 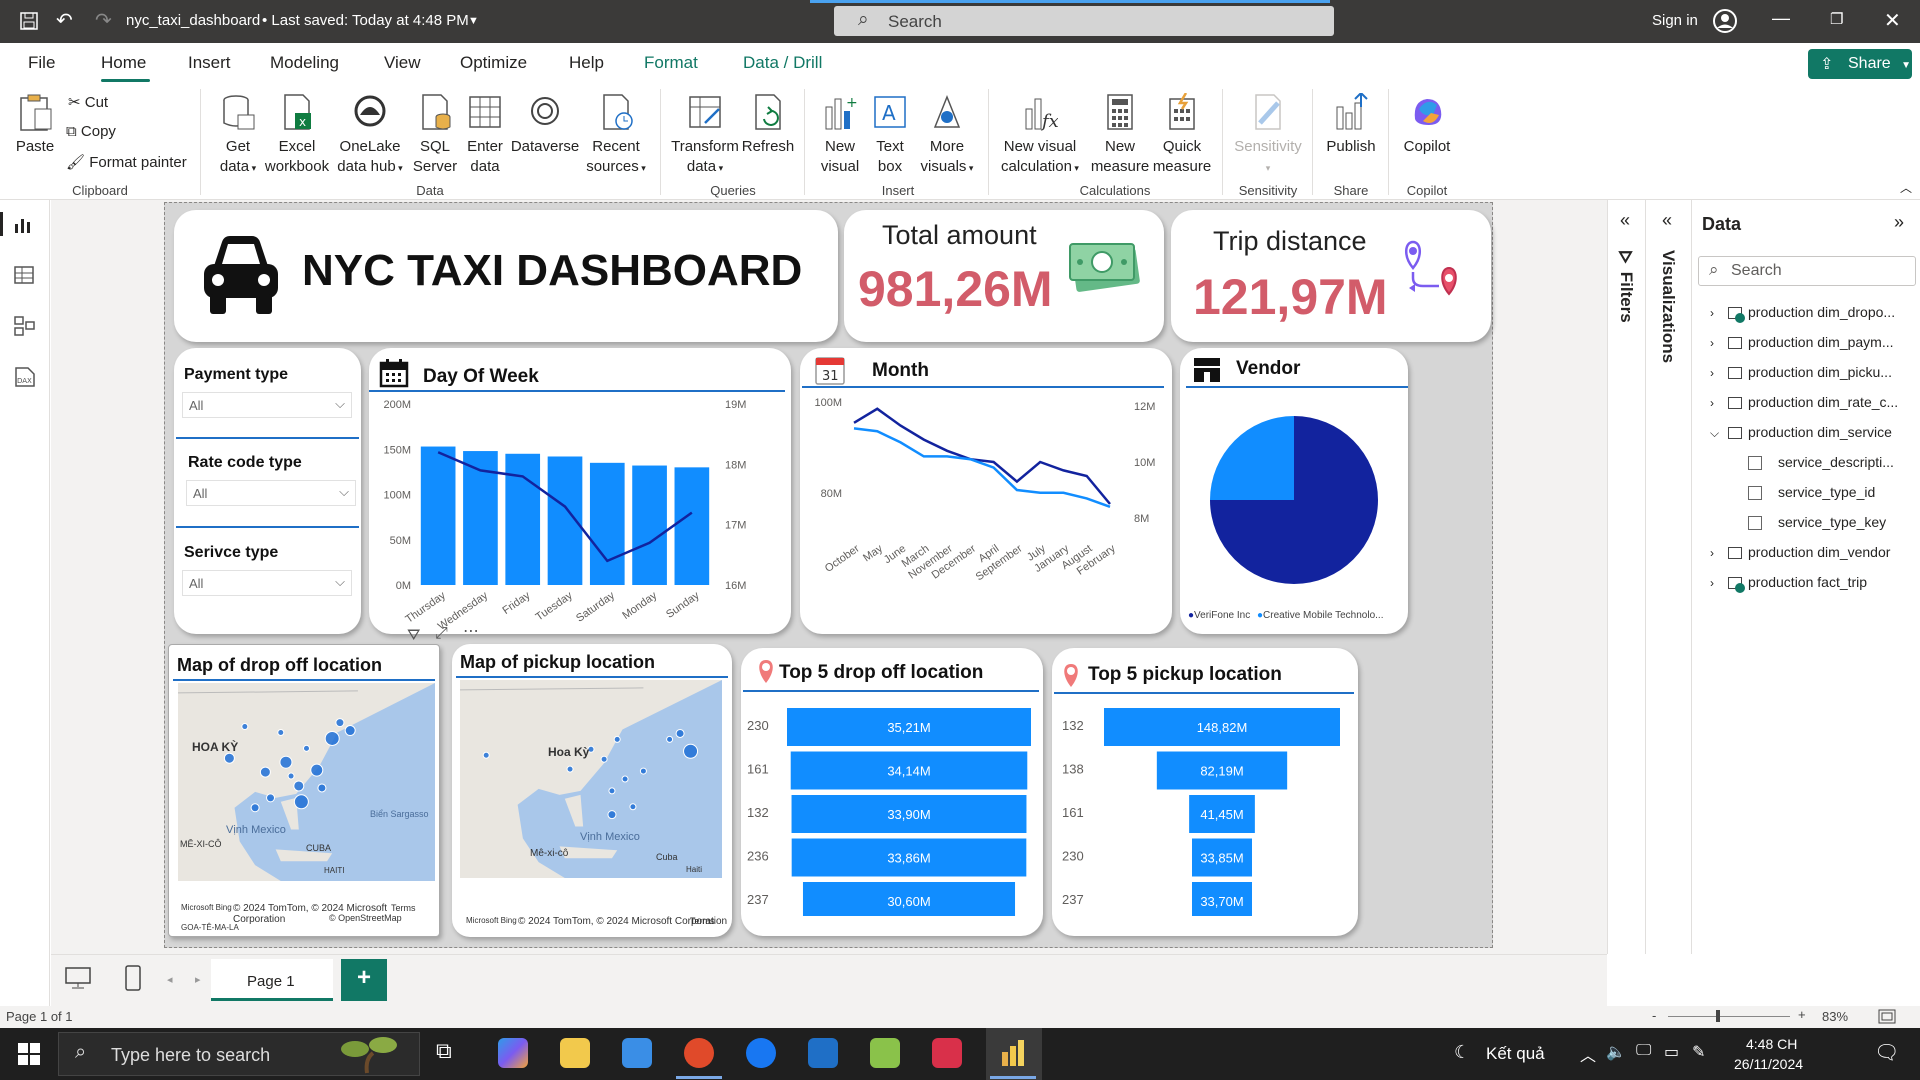 I want to click on save-icon, so click(x=29, y=21).